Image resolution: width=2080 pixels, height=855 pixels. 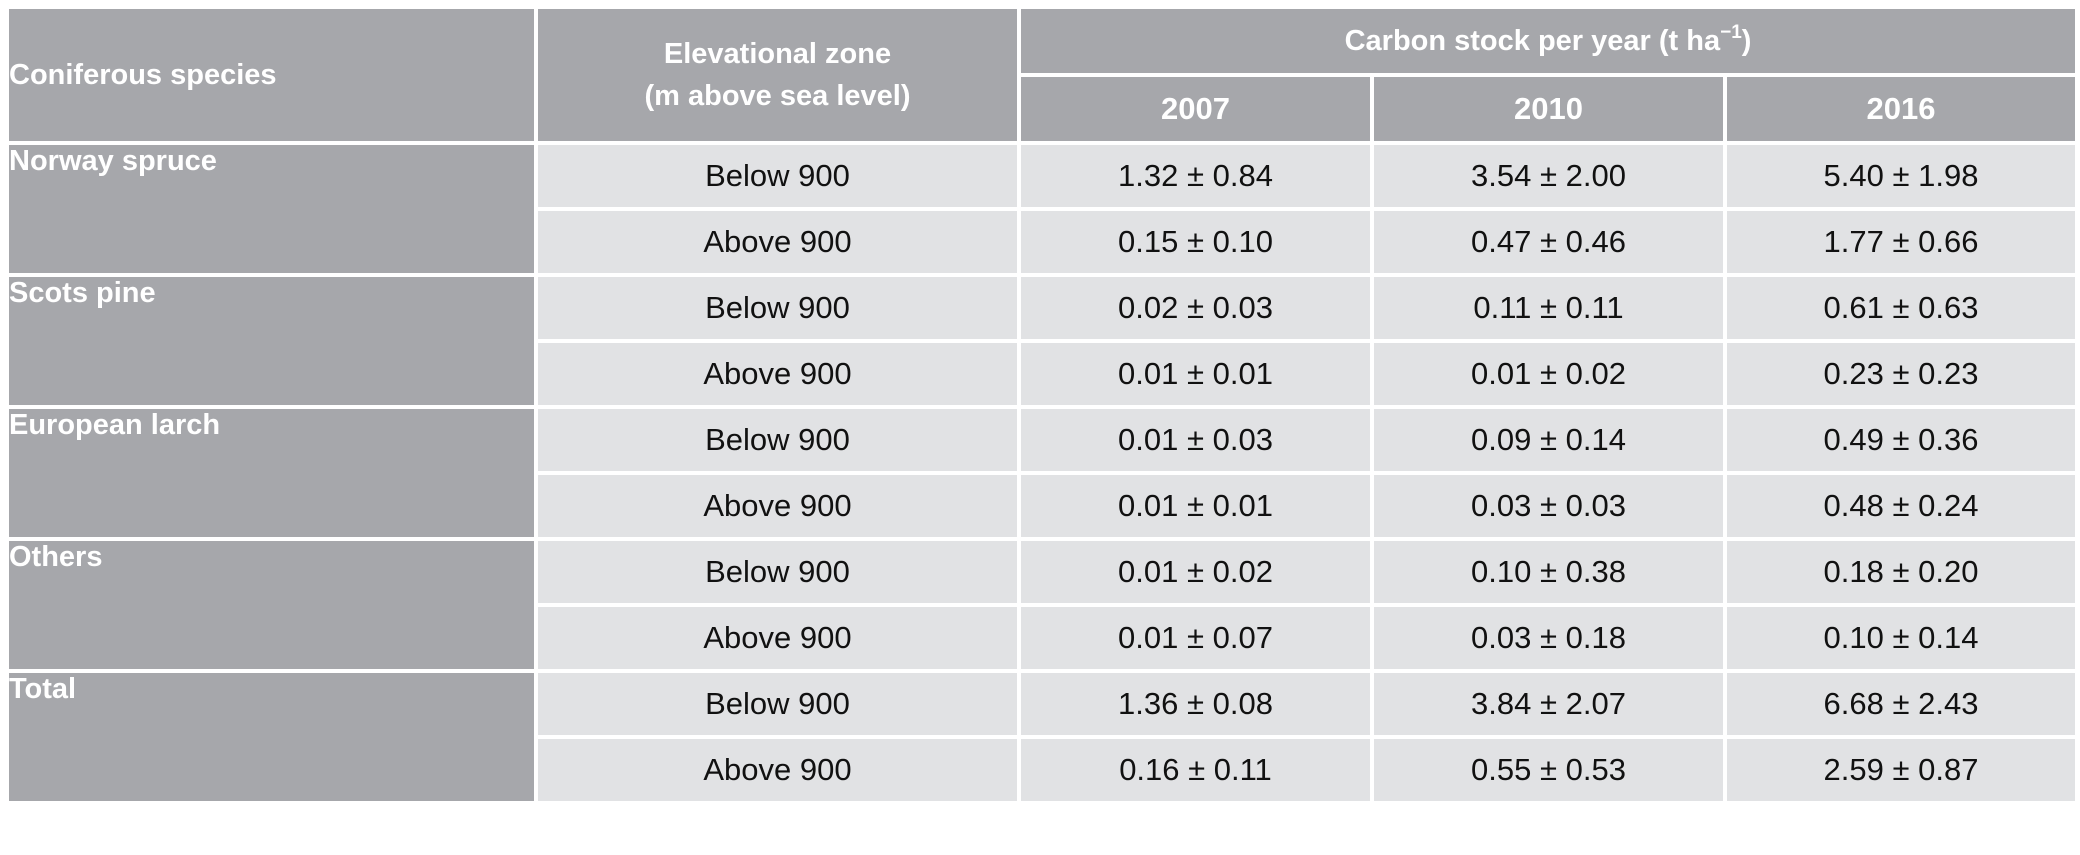 I want to click on value-2016-cell: 0.23 ± 0.23, so click(x=1901, y=374).